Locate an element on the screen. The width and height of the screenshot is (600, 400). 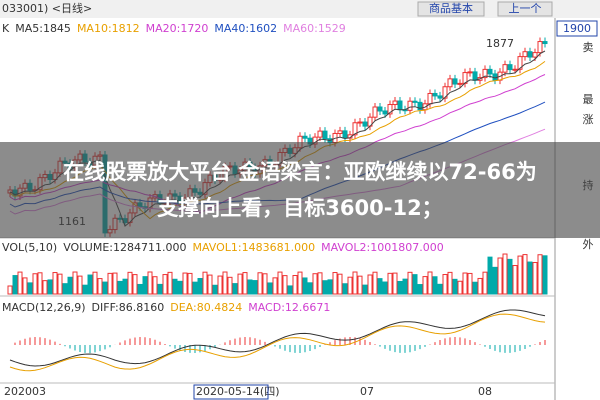
high-label: 1877 is located at coordinates (500, 43).